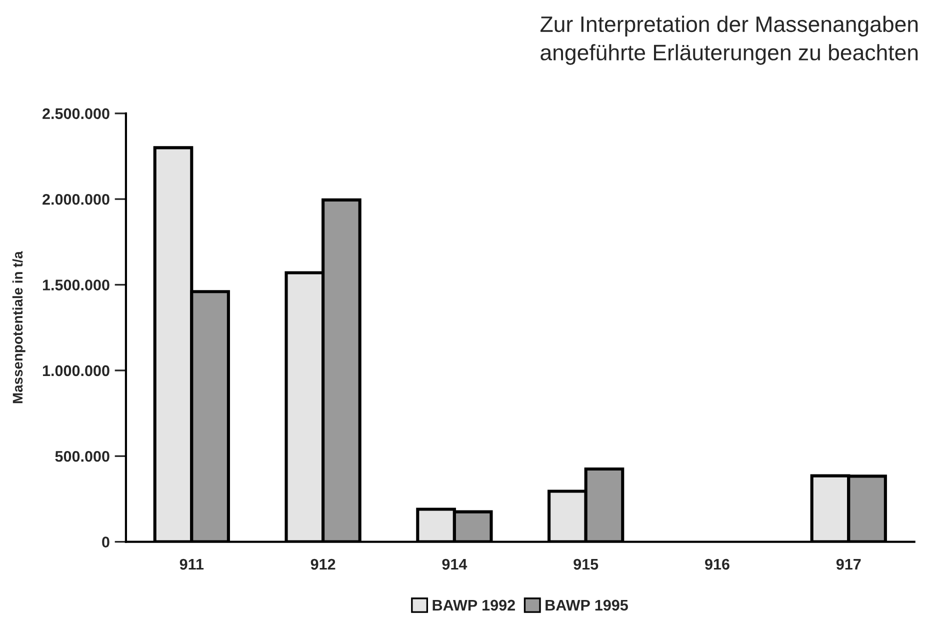  What do you see at coordinates (717, 564) in the screenshot?
I see `x-tick-label: 916` at bounding box center [717, 564].